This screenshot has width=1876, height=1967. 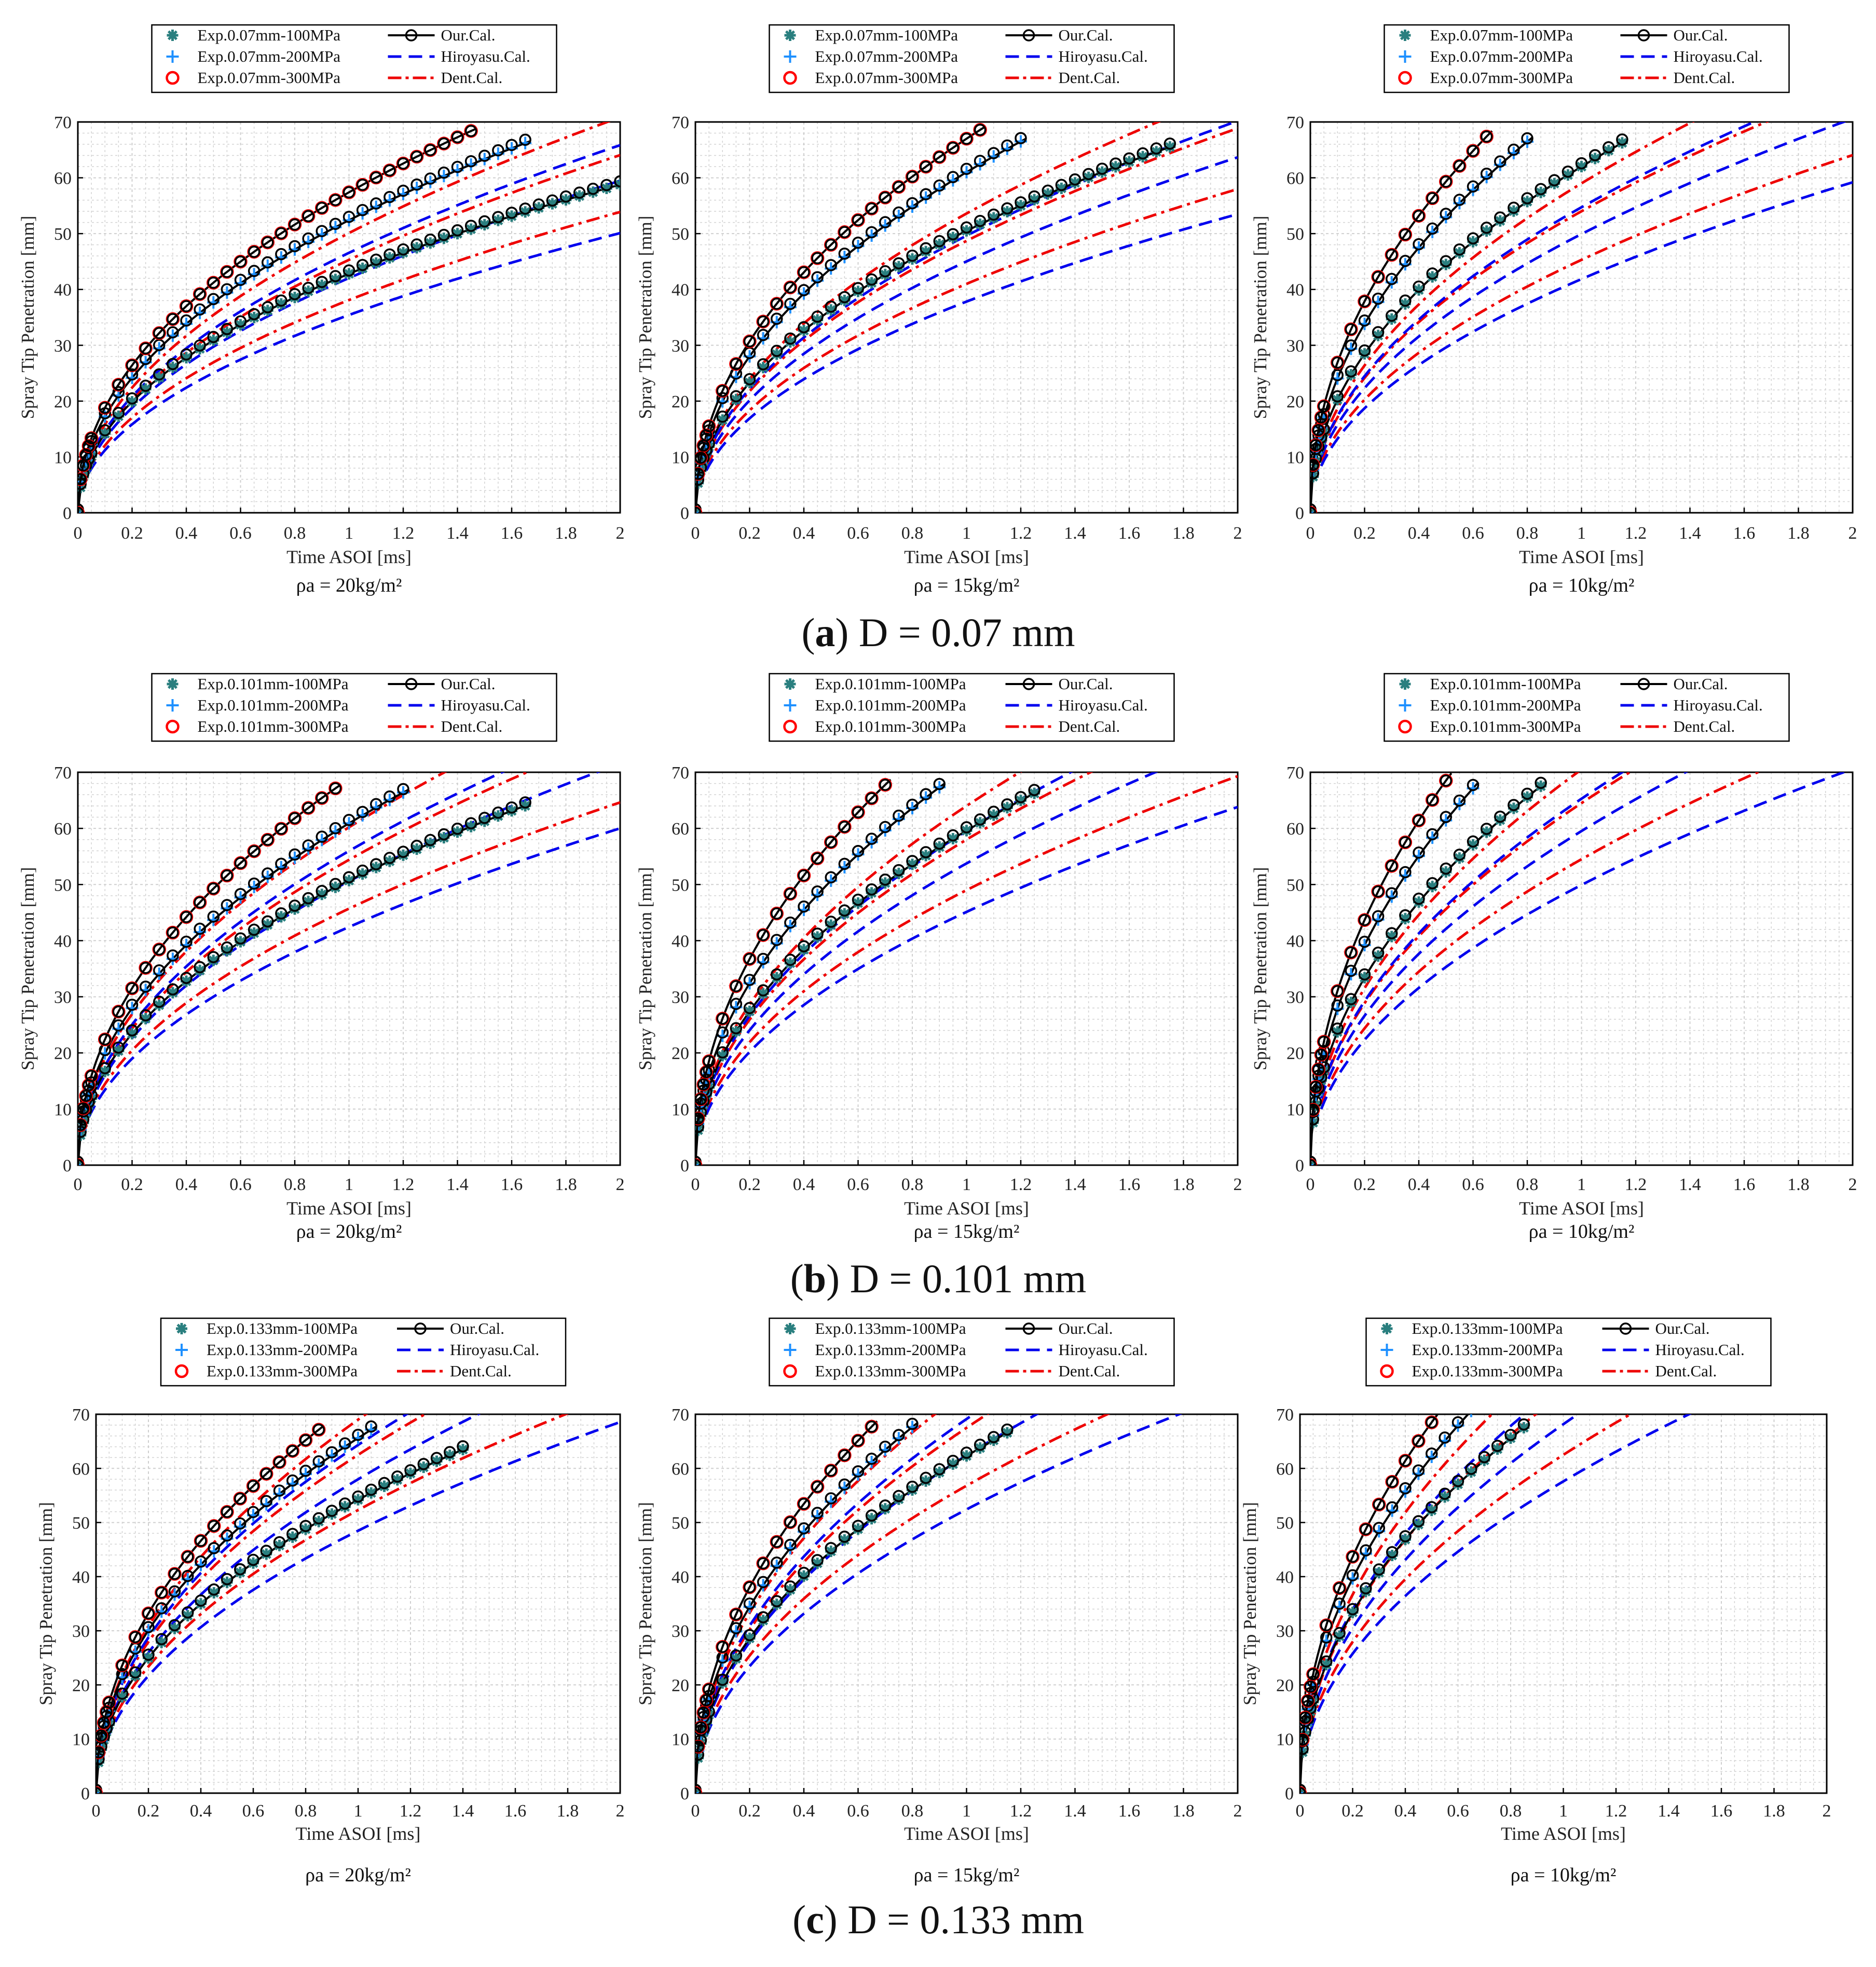 I want to click on hiroyasu-curve-100MPa, so click(x=971, y=342).